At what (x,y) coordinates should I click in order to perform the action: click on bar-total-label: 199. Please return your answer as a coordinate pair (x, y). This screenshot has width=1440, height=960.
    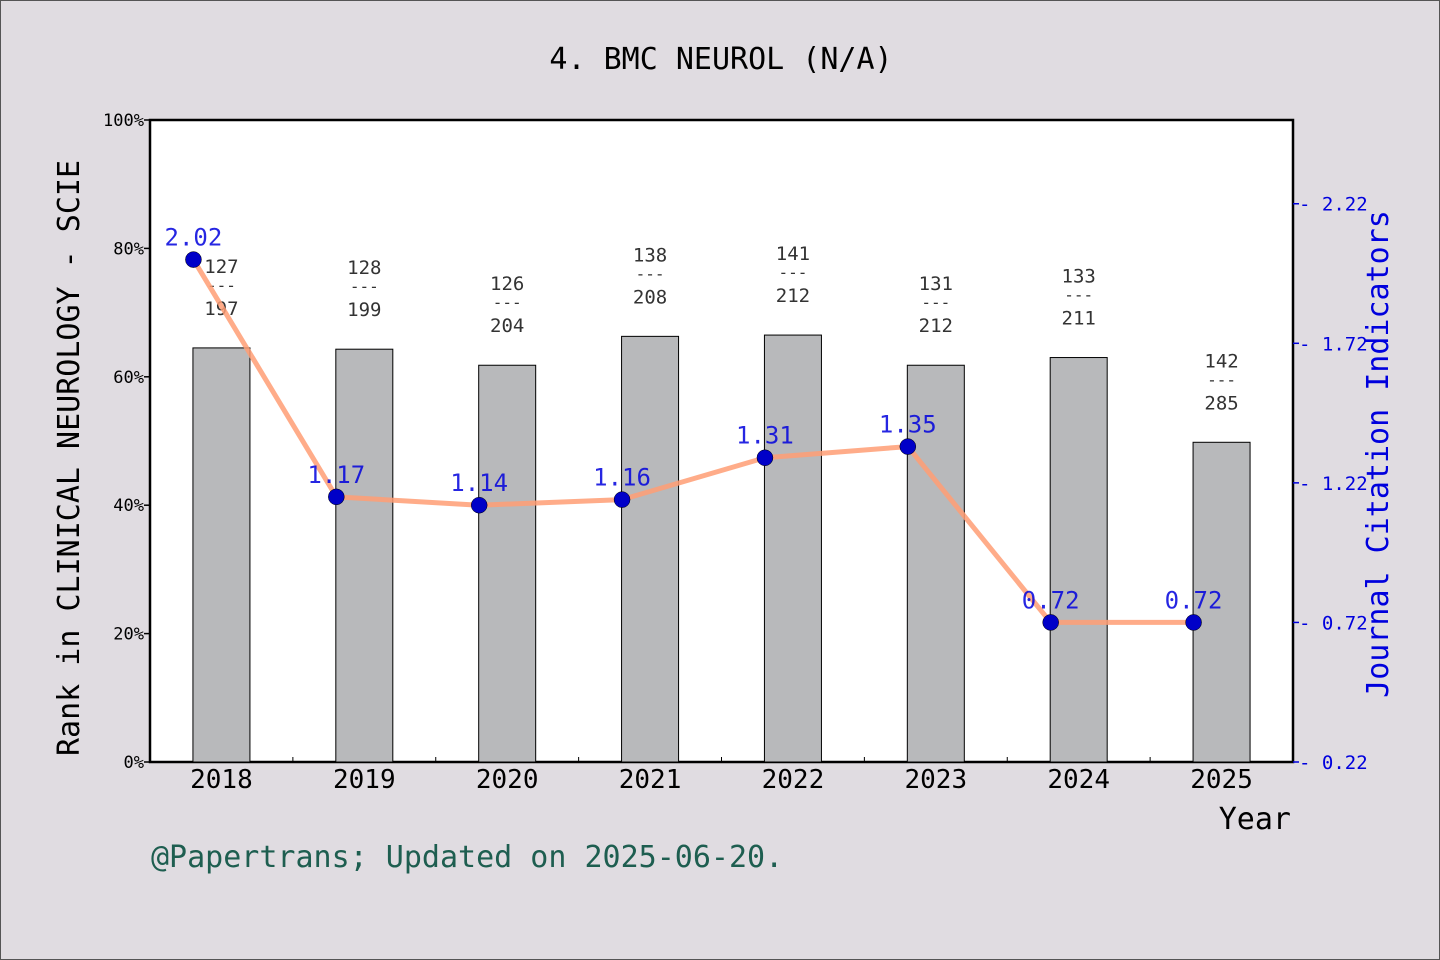
    Looking at the image, I should click on (364, 310).